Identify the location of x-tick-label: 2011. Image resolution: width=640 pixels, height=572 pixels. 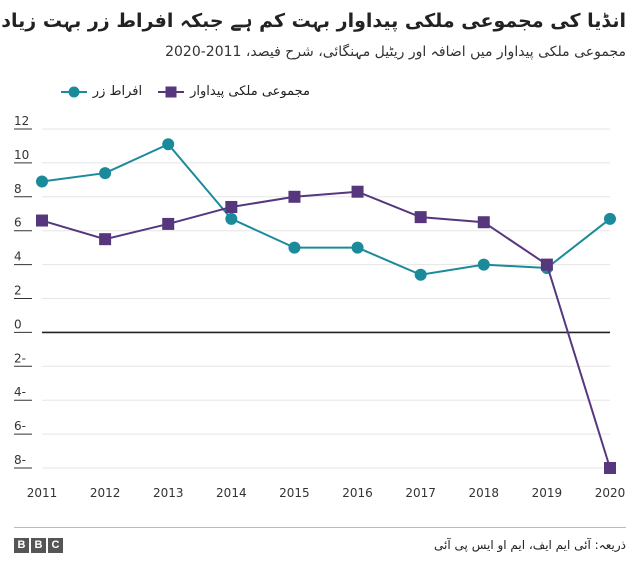
(42, 493).